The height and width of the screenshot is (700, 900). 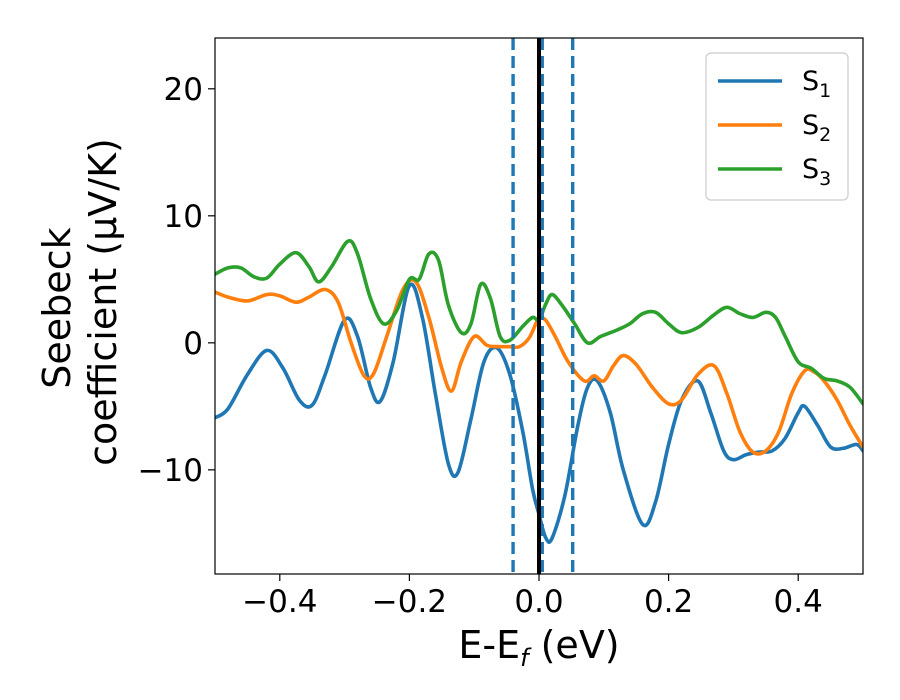 What do you see at coordinates (538, 602) in the screenshot?
I see `x-tick-label: 0.0` at bounding box center [538, 602].